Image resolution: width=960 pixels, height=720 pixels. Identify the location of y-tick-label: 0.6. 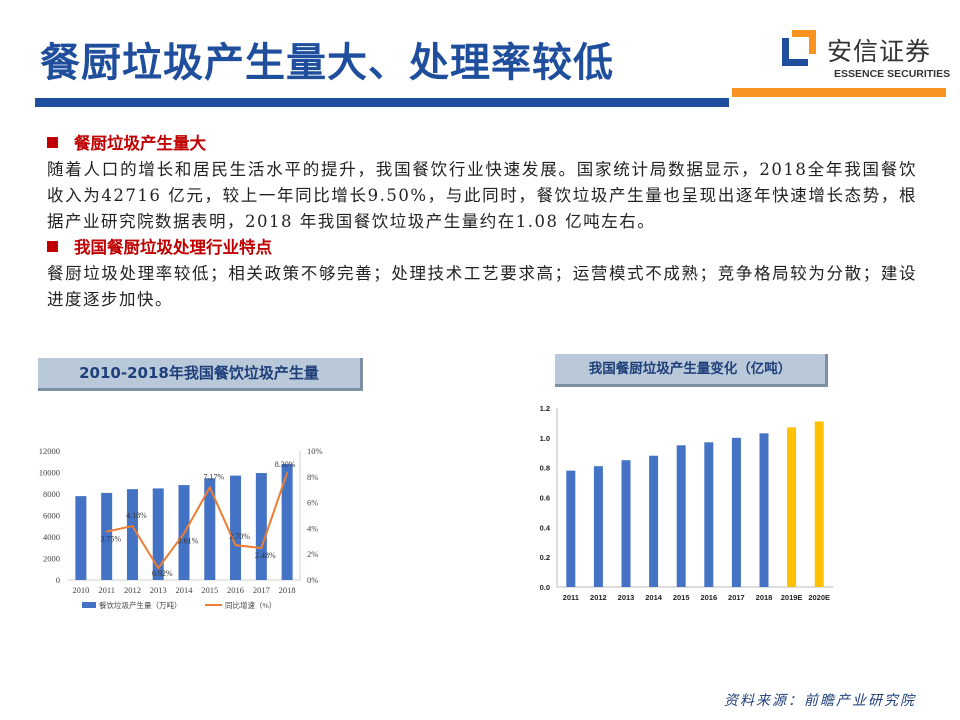
(545, 498).